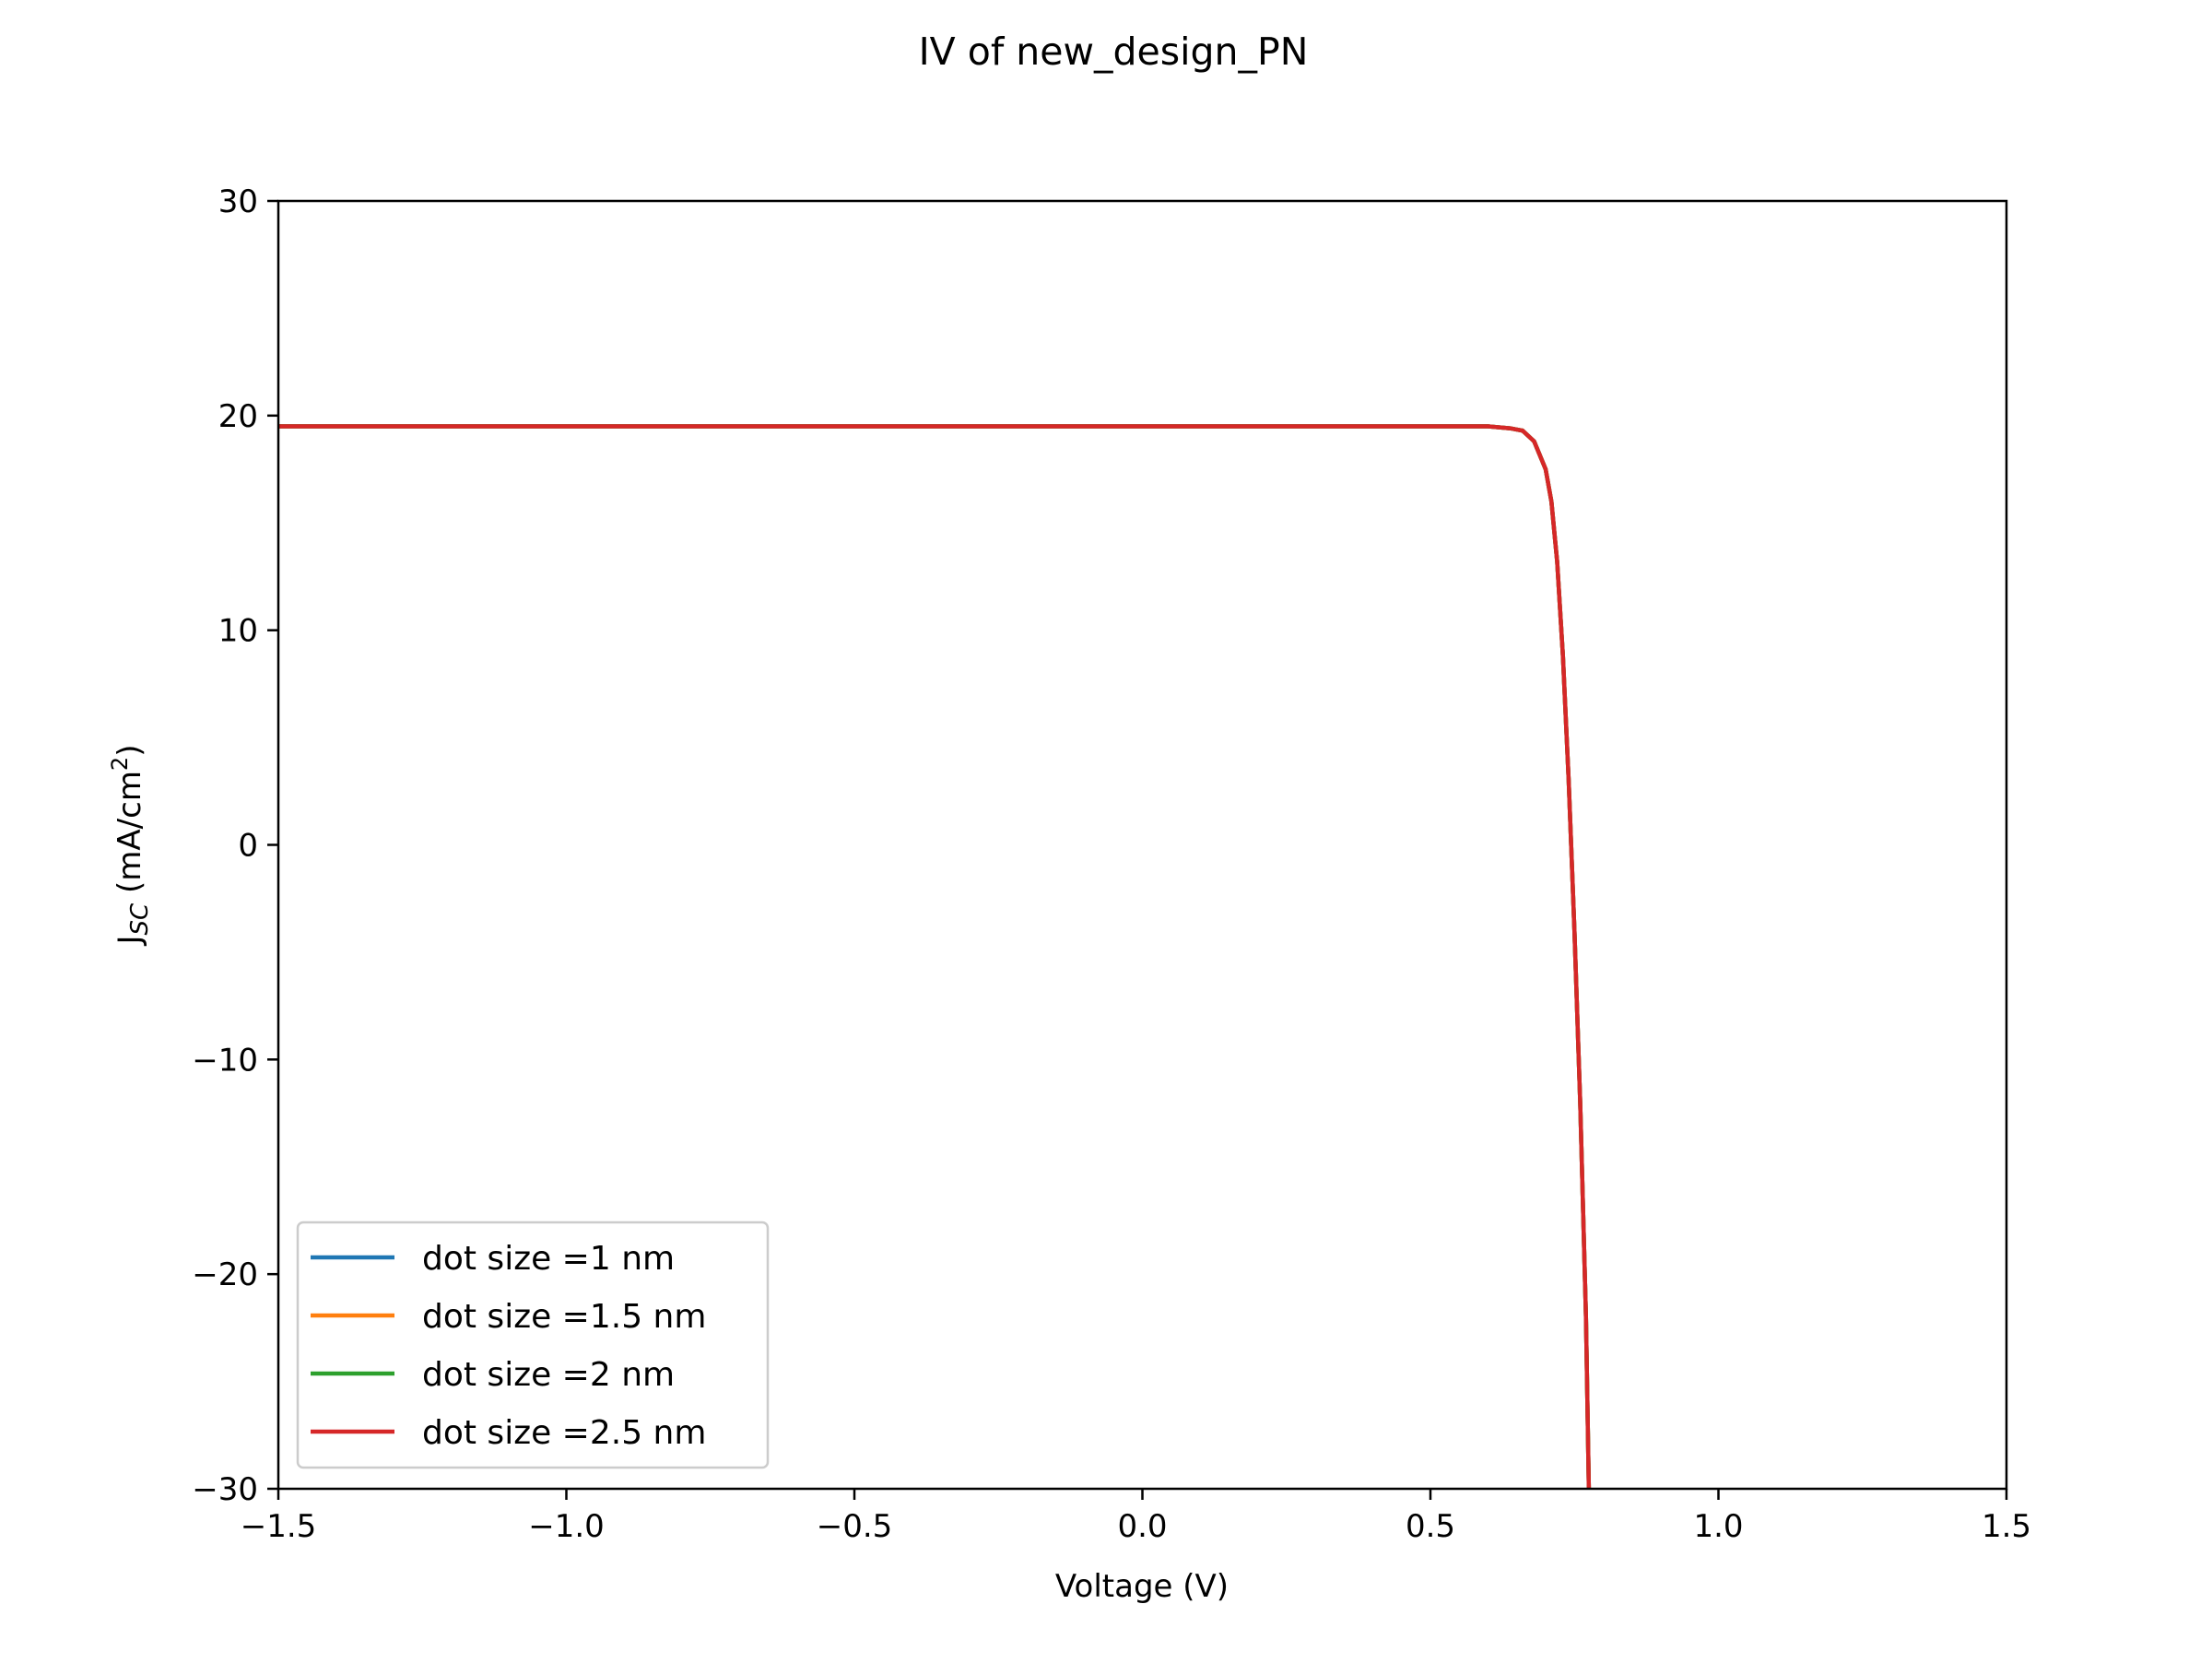  I want to click on legend-label-1: dot size =1 nm, so click(548, 1259).